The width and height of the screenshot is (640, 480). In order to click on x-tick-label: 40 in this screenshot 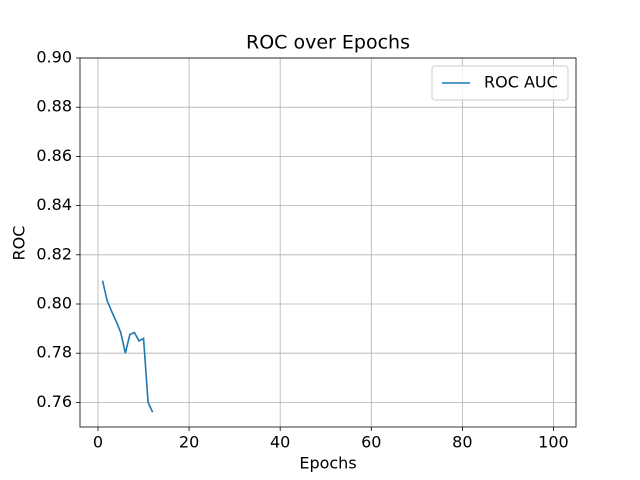, I will do `click(280, 442)`.